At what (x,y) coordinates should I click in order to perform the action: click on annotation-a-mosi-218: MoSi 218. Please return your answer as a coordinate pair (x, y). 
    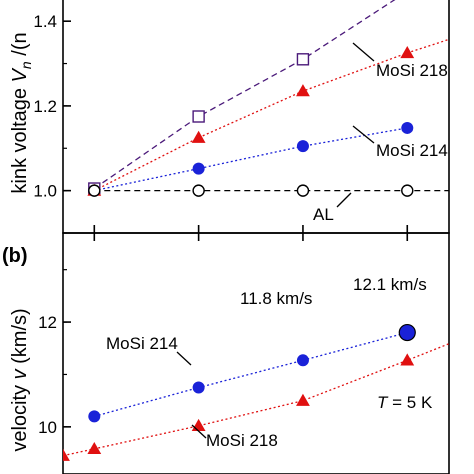
    Looking at the image, I should click on (412, 70).